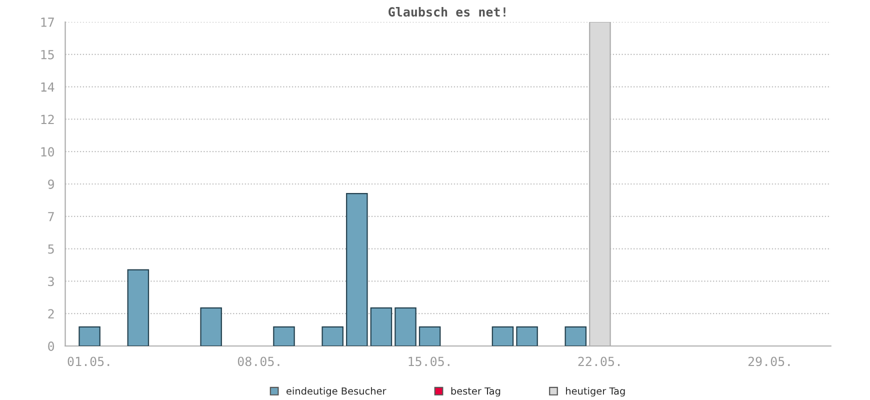 Image resolution: width=870 pixels, height=400 pixels. Describe the element at coordinates (51, 249) in the screenshot. I see `y-tick-label: 5` at that location.